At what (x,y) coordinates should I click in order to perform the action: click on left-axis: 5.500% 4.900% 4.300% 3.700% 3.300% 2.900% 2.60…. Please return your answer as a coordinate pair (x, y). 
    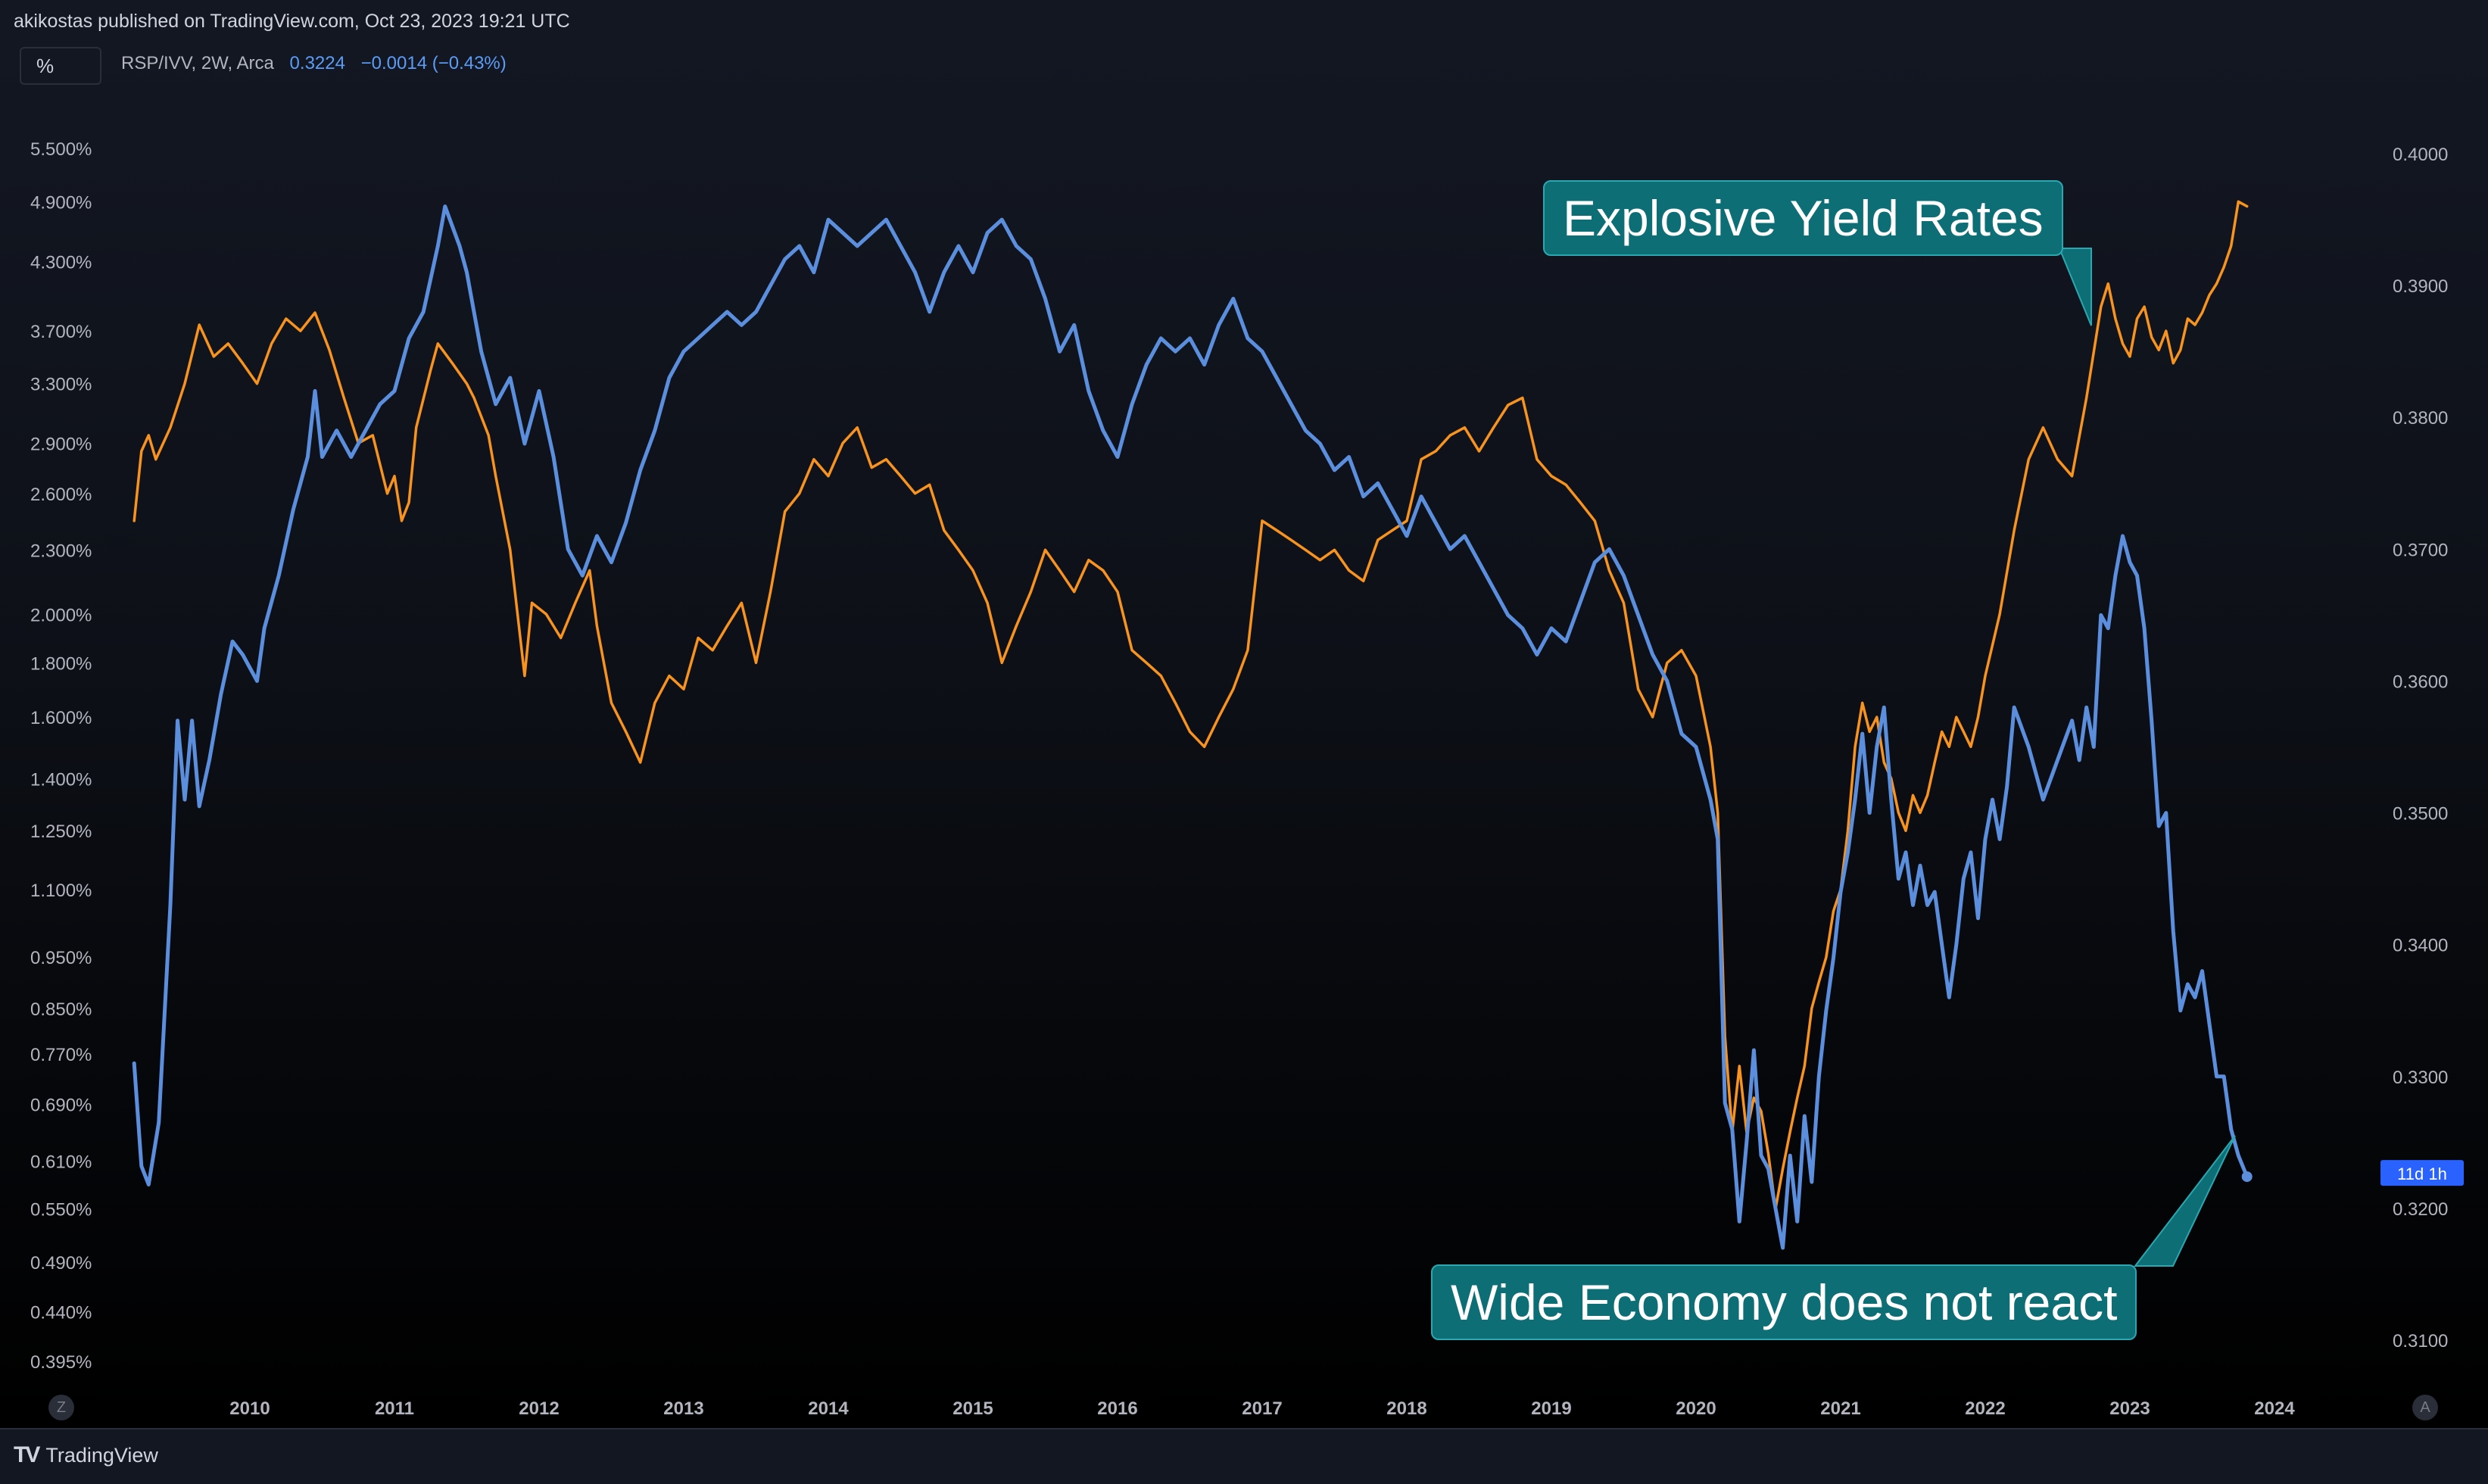
    Looking at the image, I should click on (61, 756).